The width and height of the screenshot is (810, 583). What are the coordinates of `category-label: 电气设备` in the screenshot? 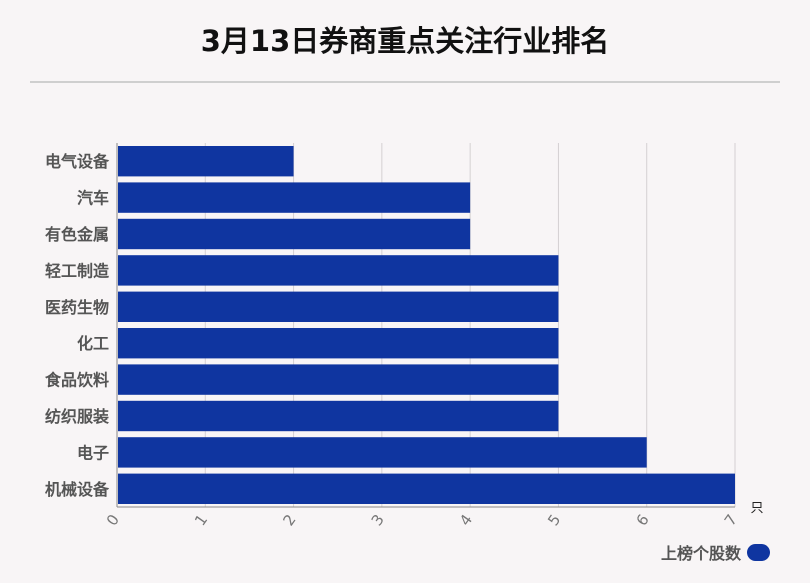 It's located at (77, 161).